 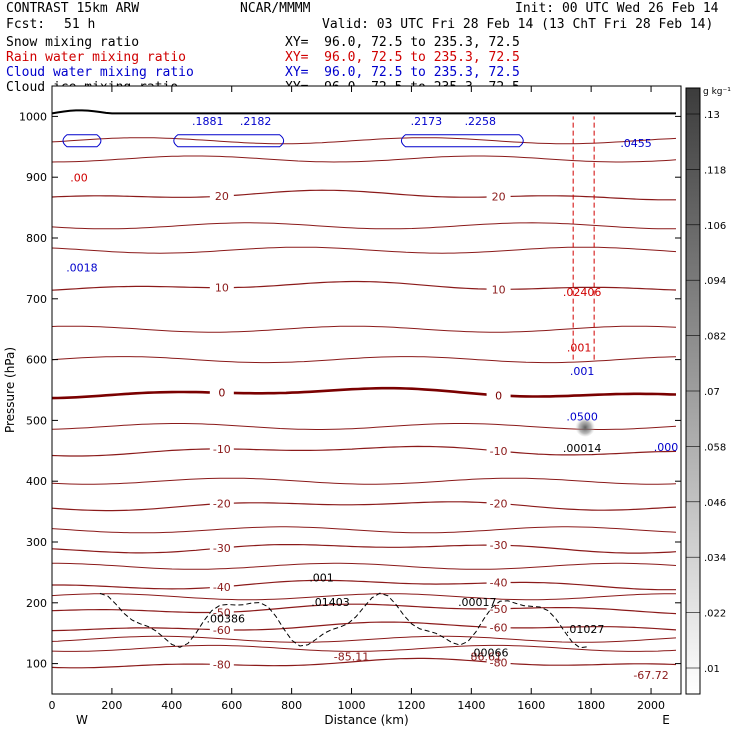 I want to click on value-annotation-14: .0018, so click(x=82, y=267).